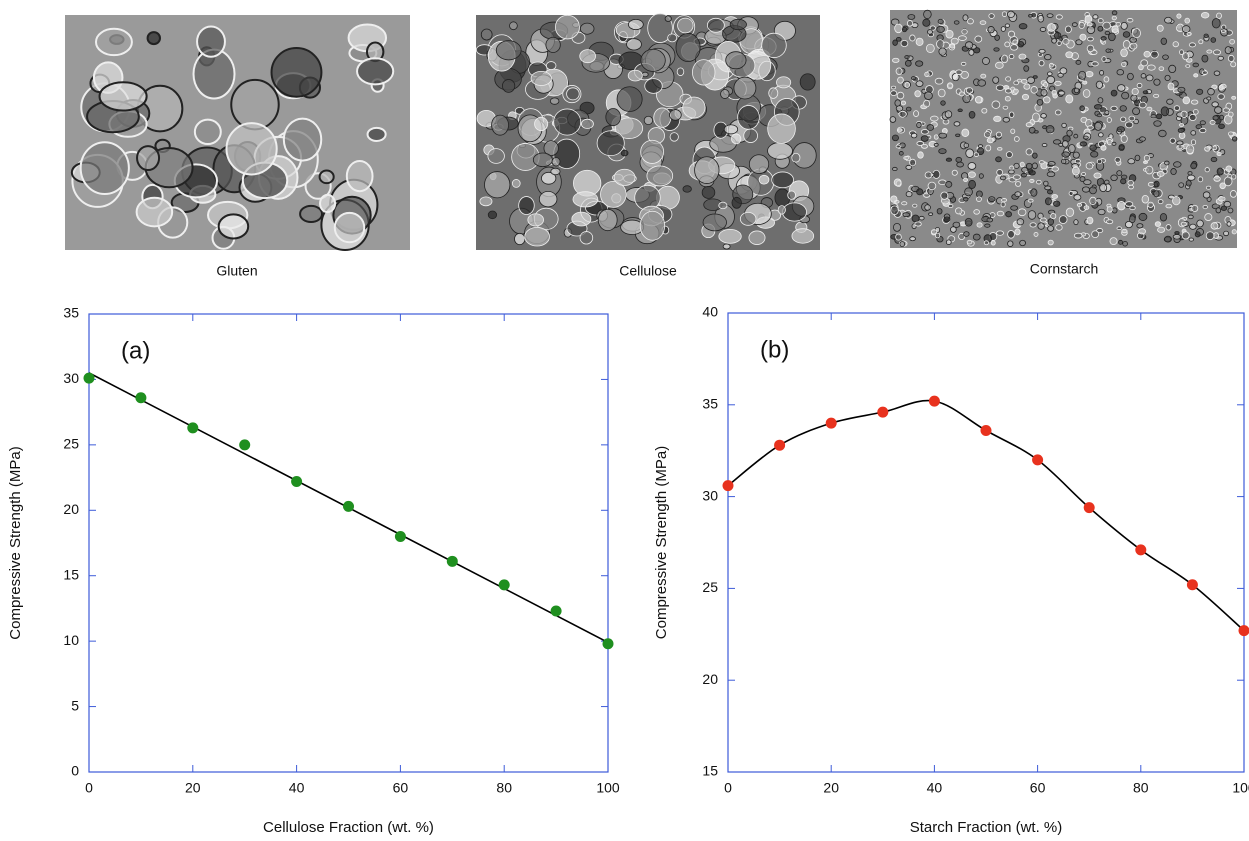 The height and width of the screenshot is (841, 1249). I want to click on x-tick-label: 60, so click(1038, 788).